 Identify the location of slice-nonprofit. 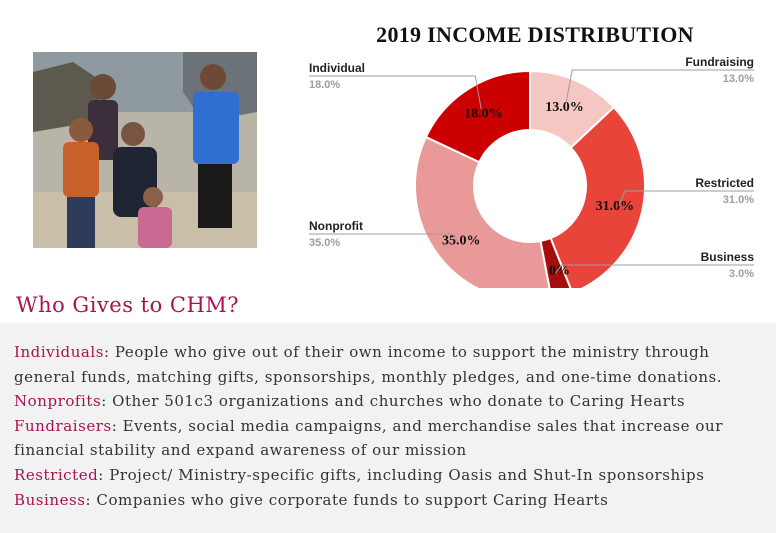
(482, 211).